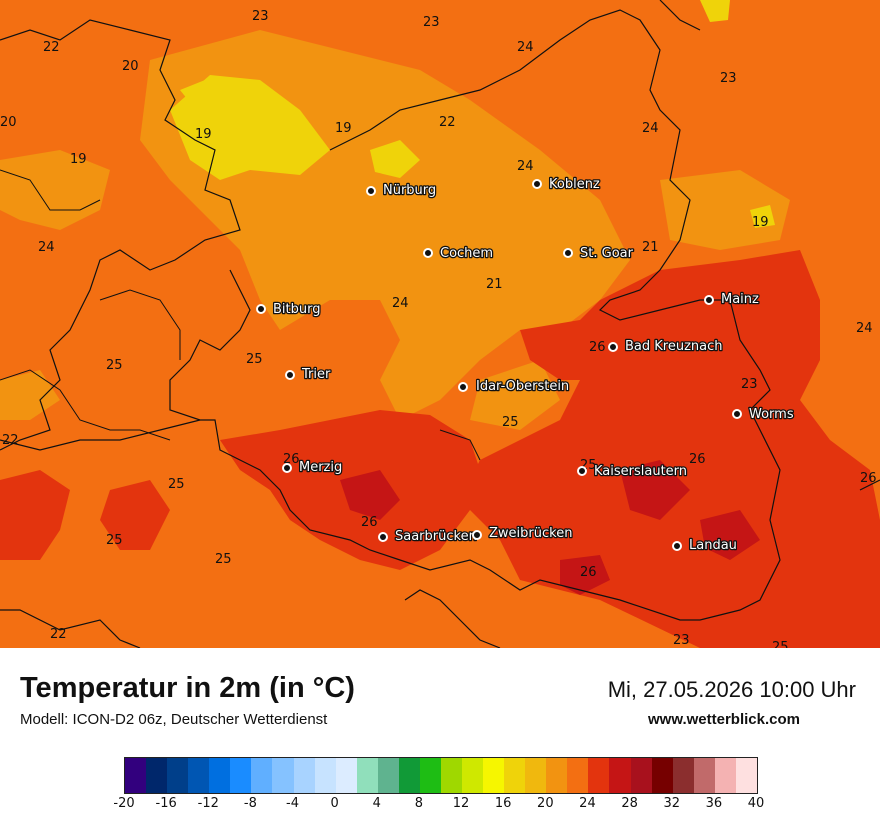  What do you see at coordinates (436, 536) in the screenshot?
I see `city-label: Saarbrücken` at bounding box center [436, 536].